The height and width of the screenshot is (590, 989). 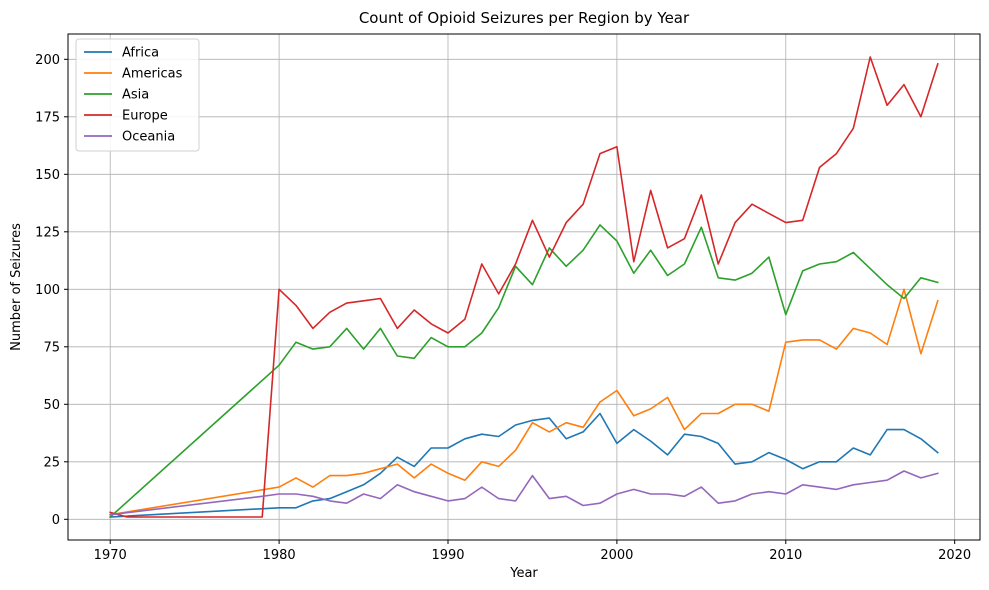 I want to click on y-tick-label: 150, so click(x=47, y=175).